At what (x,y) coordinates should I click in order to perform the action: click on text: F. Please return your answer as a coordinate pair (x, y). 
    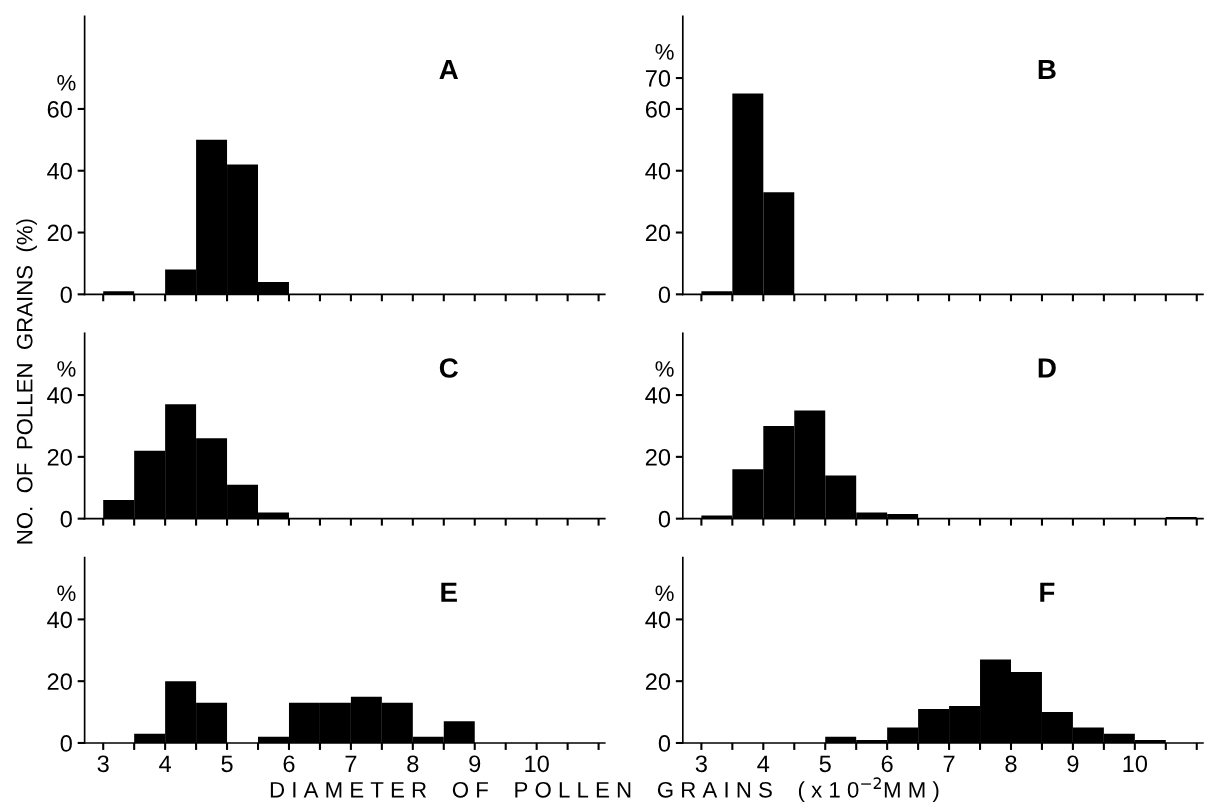
    Looking at the image, I should click on (1047, 592).